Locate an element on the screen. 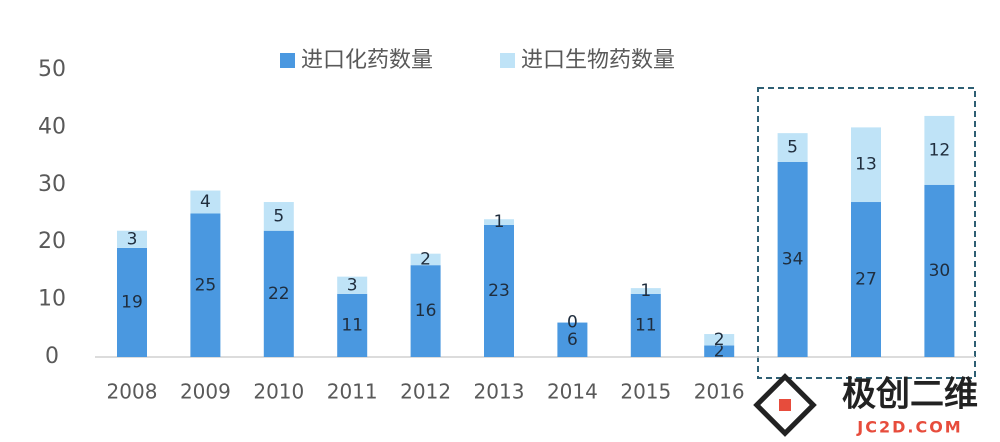 The height and width of the screenshot is (442, 1000). x-tick-label: 2010 is located at coordinates (278, 392).